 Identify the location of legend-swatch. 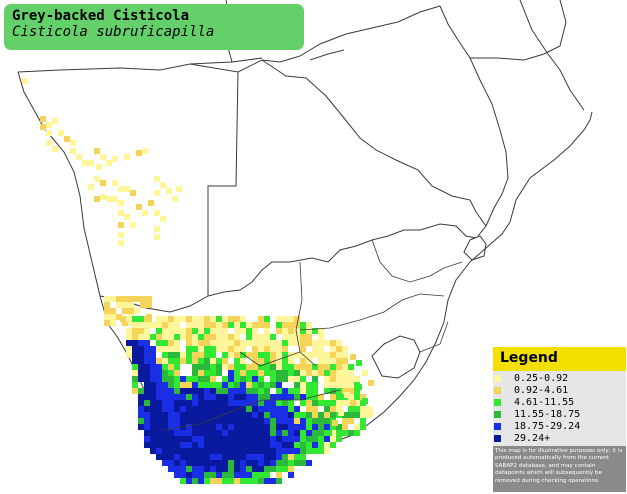
(497, 378).